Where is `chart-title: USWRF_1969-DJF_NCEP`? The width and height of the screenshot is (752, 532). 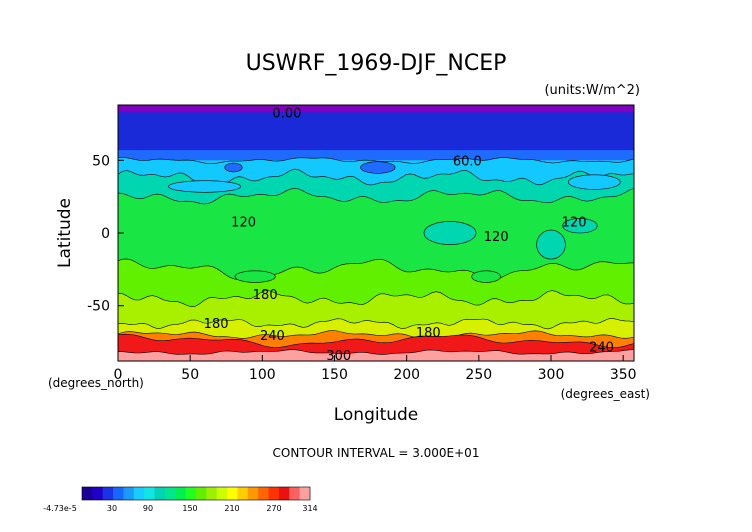
chart-title: USWRF_1969-DJF_NCEP is located at coordinates (376, 63).